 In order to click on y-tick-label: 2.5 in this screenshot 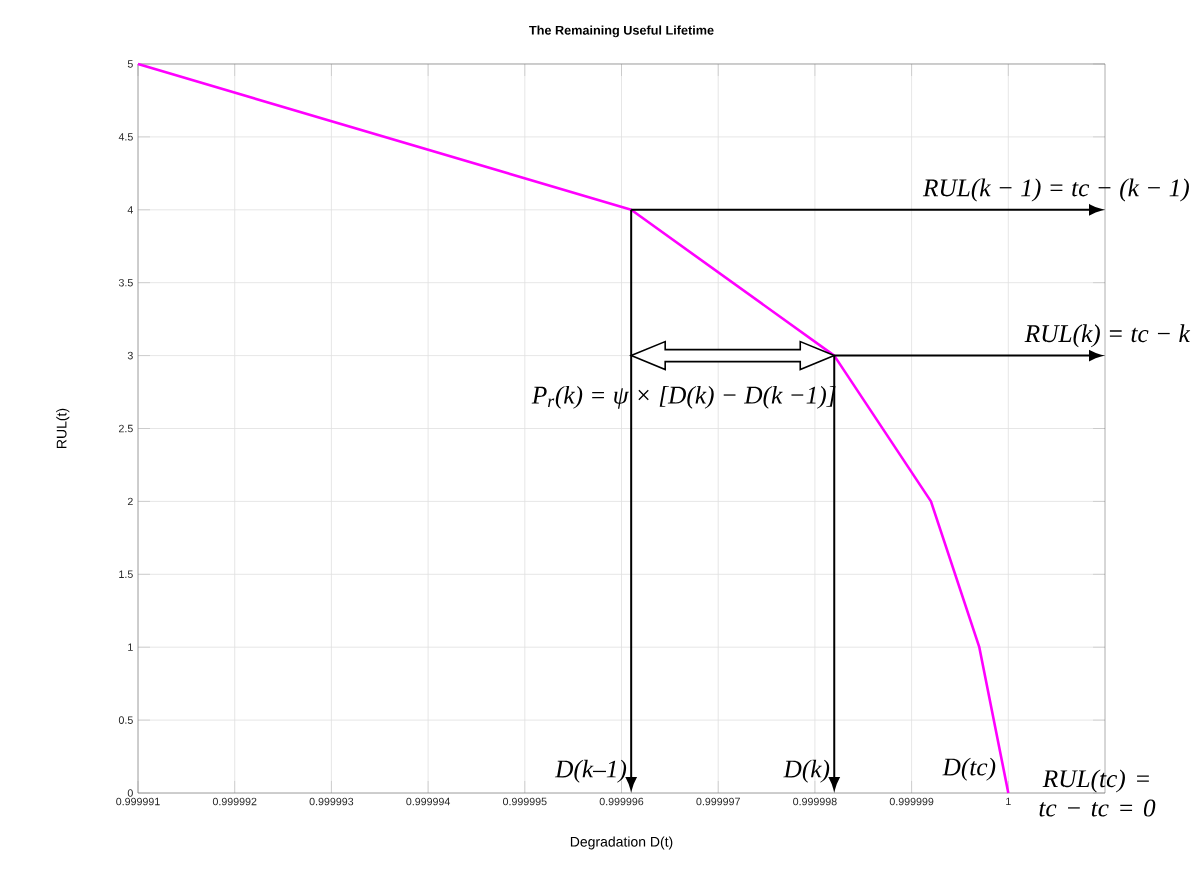, I will do `click(126, 428)`.